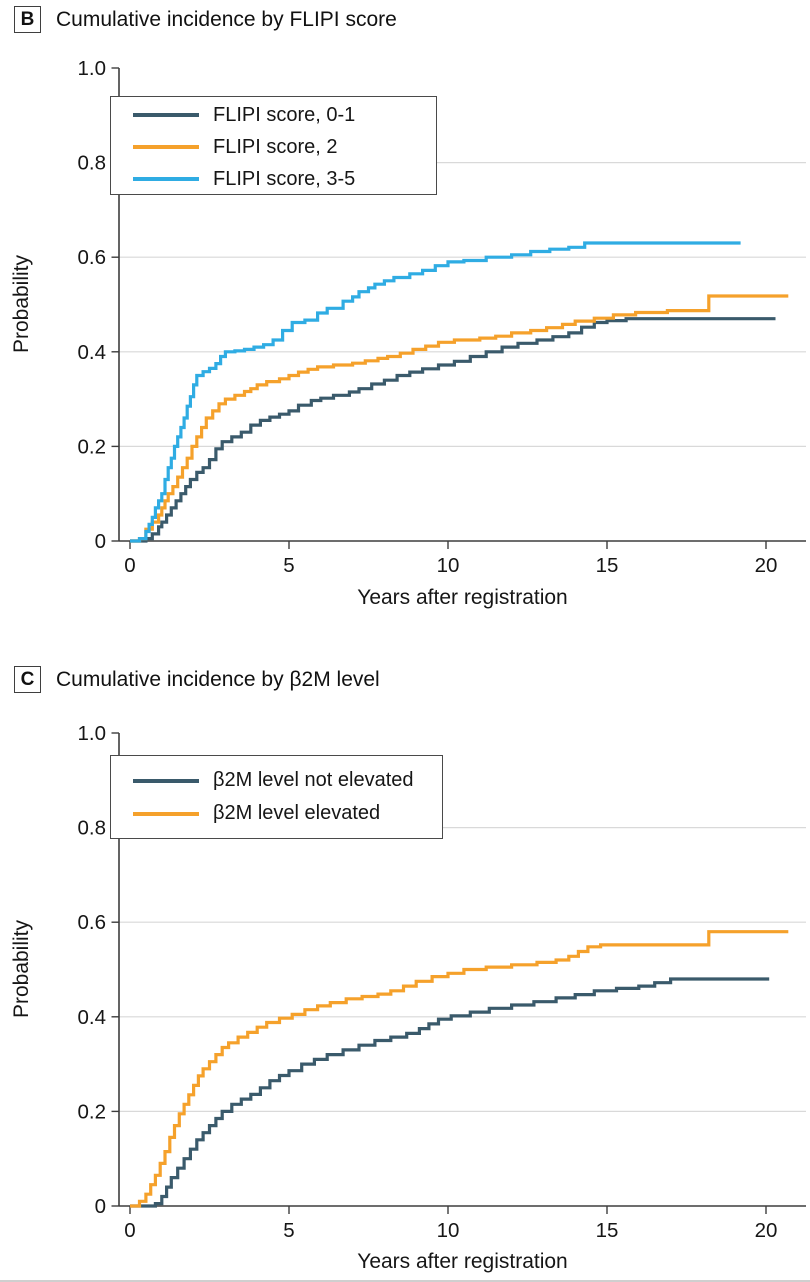 This screenshot has height=1282, width=810. Describe the element at coordinates (462, 1261) in the screenshot. I see `panel-c-x-axis-label: Years after registration` at that location.